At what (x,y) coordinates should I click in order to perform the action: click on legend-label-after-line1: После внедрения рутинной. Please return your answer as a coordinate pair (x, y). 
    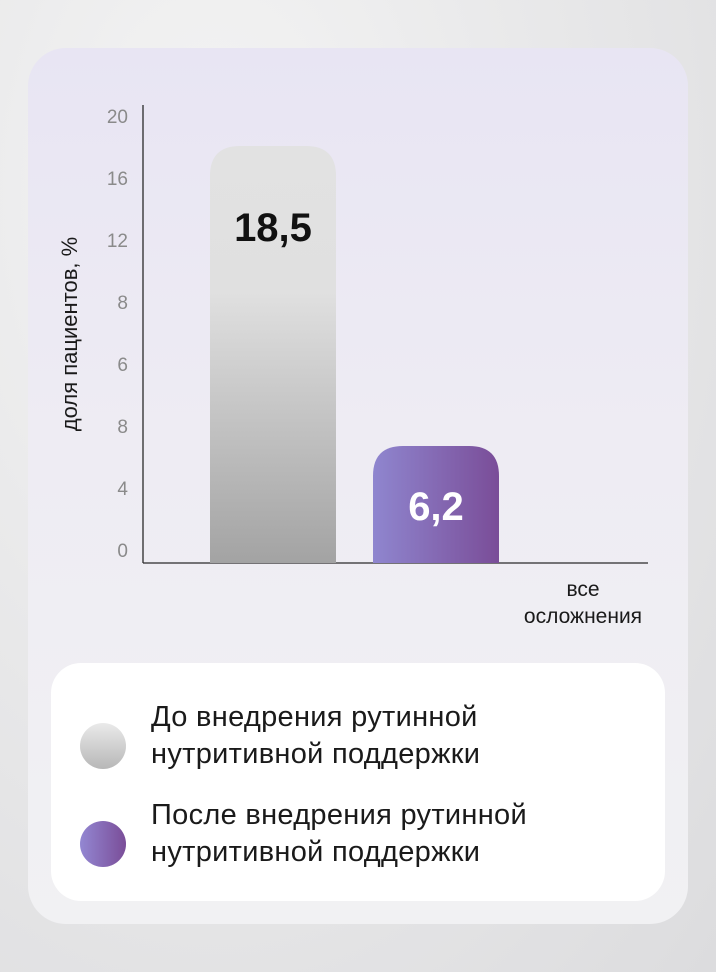
    Looking at the image, I should click on (339, 815).